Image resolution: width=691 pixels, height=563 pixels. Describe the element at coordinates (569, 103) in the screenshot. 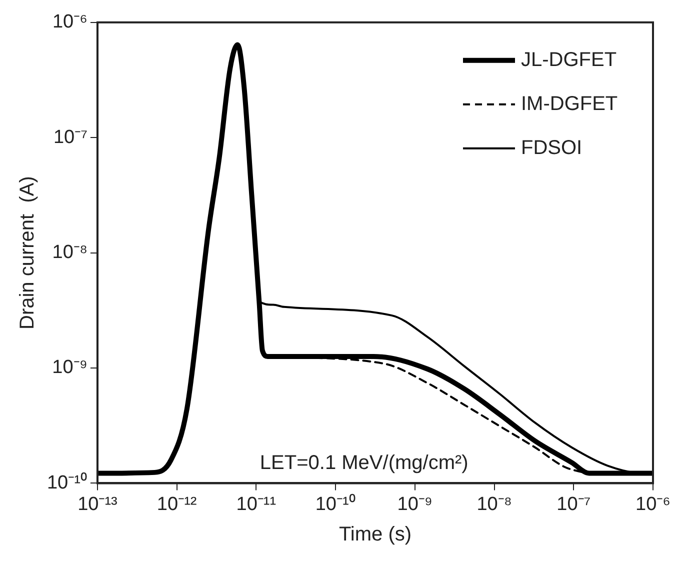

I see `legend-label: IM-DGFET` at that location.